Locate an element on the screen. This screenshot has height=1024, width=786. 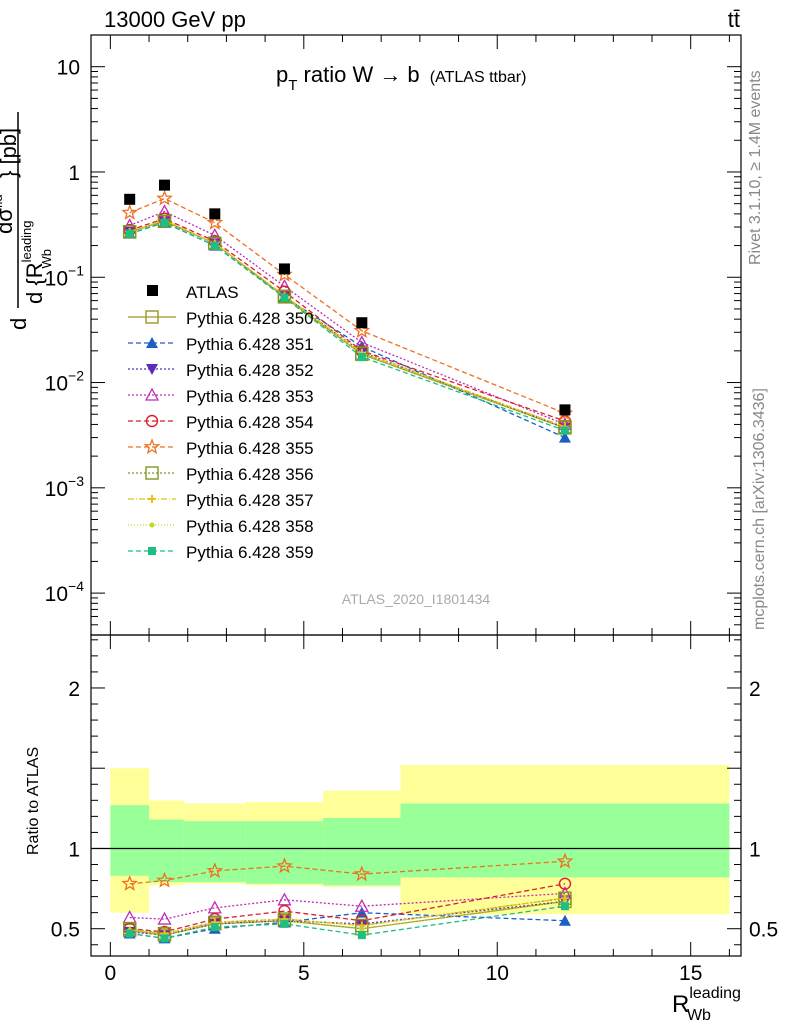
ylabel-sigma: dσ is located at coordinates (8, 221).